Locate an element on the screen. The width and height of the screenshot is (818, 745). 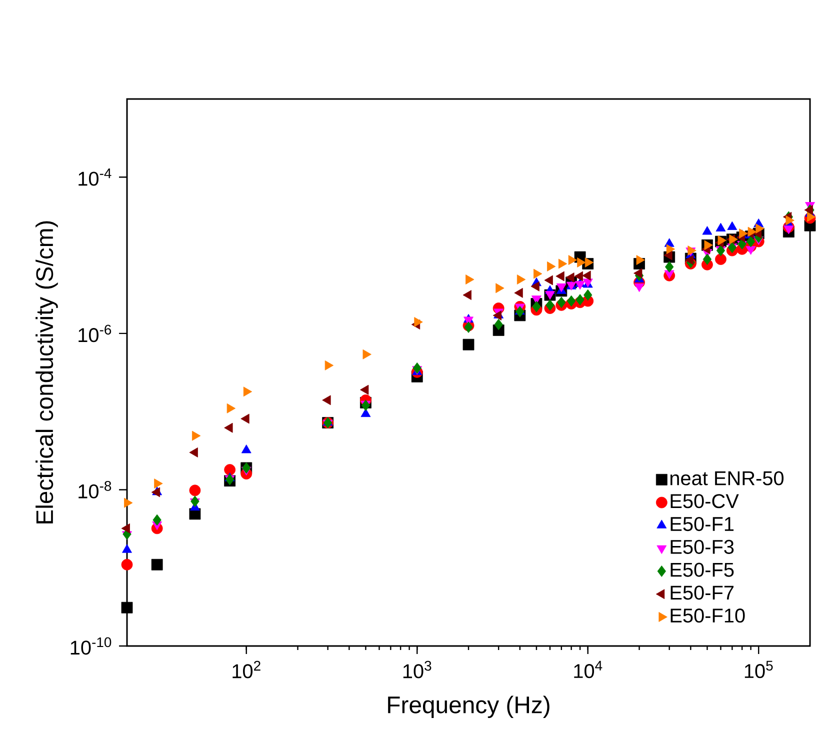
x-axis-title: Frequency (Hz) is located at coordinates (469, 707).